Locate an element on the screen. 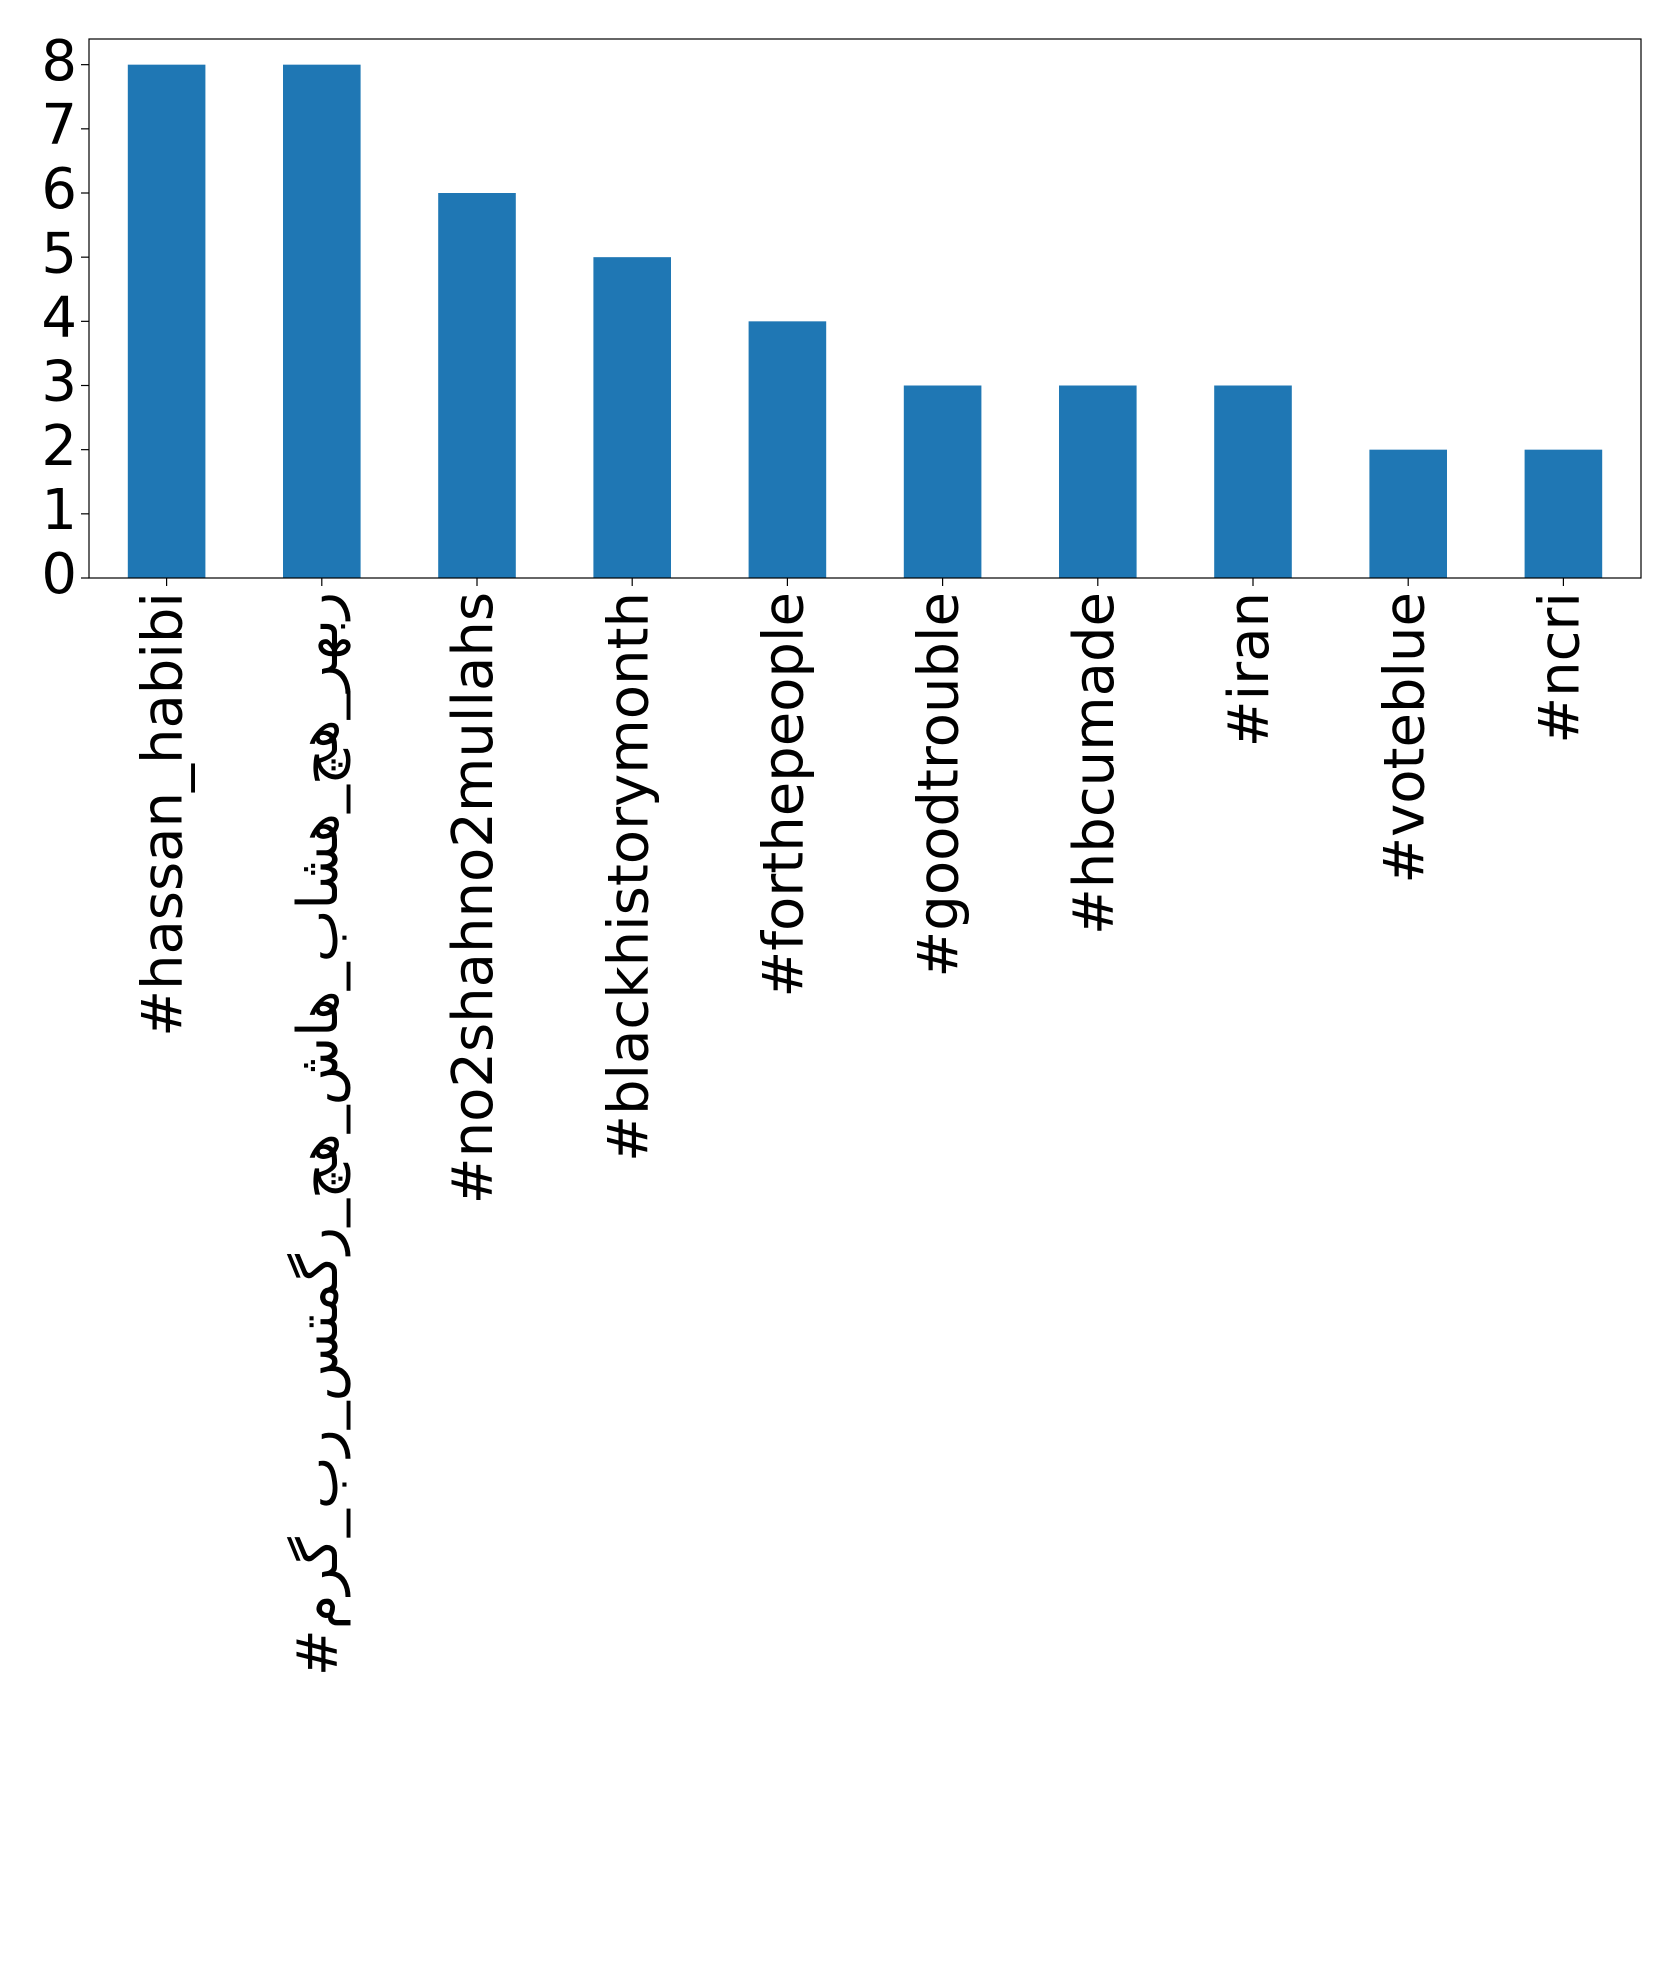 This screenshot has width=1679, height=1984. x-tick-label: #ncri is located at coordinates (1560, 668).